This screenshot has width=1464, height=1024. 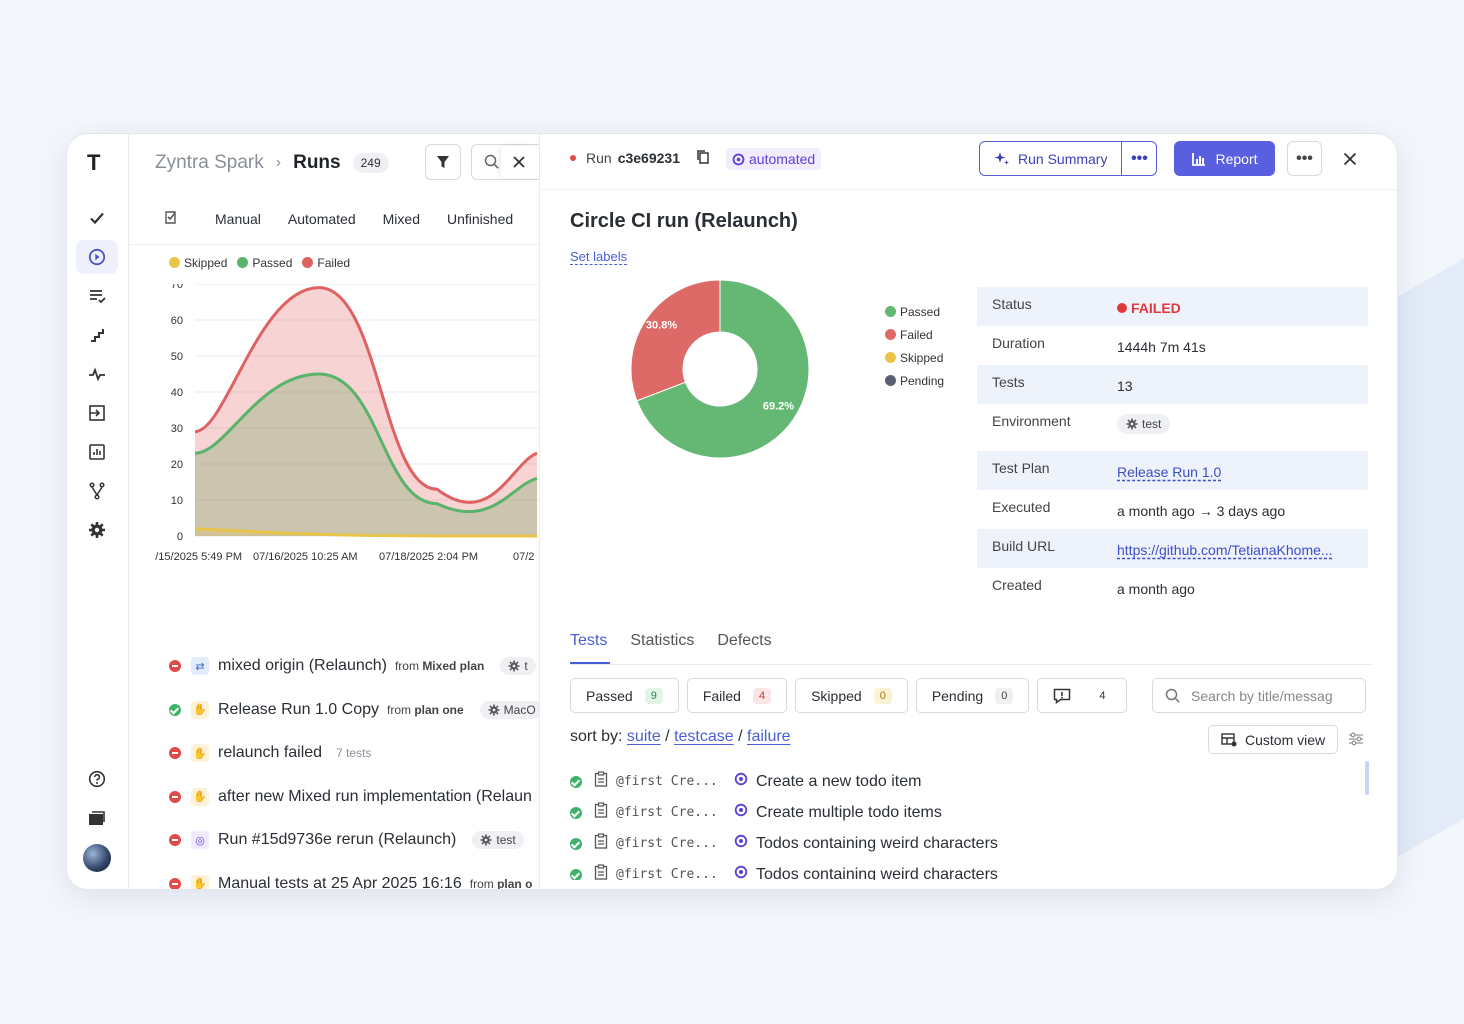 I want to click on environment-value: test, so click(x=1144, y=424).